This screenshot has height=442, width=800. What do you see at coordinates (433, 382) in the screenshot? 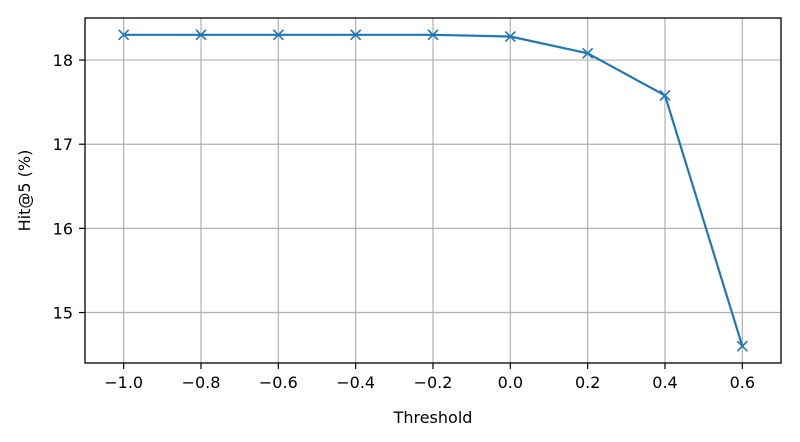
I see `x-tick-label: −0.2` at bounding box center [433, 382].